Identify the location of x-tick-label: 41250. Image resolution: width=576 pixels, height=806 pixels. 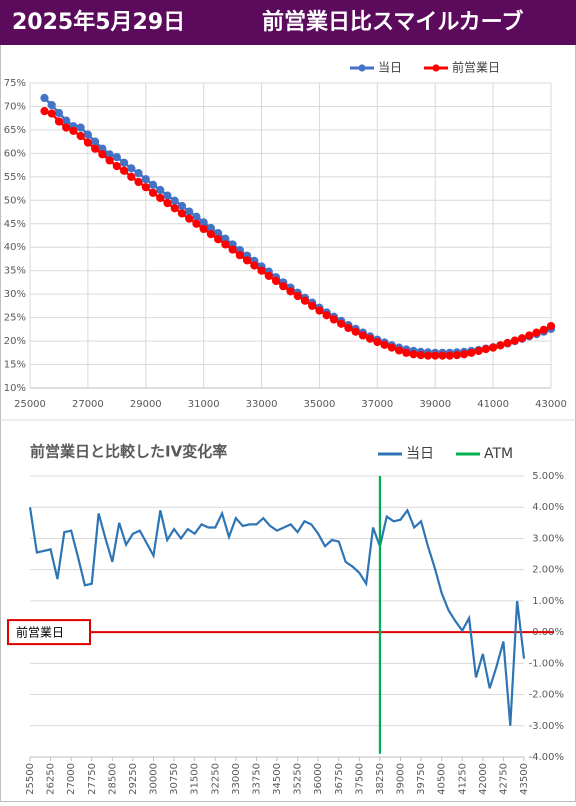
(462, 779).